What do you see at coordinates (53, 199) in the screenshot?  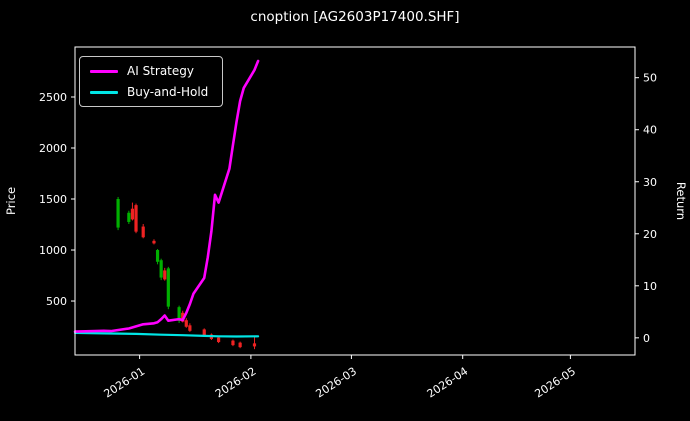 I see `left-tick-label: 1500` at bounding box center [53, 199].